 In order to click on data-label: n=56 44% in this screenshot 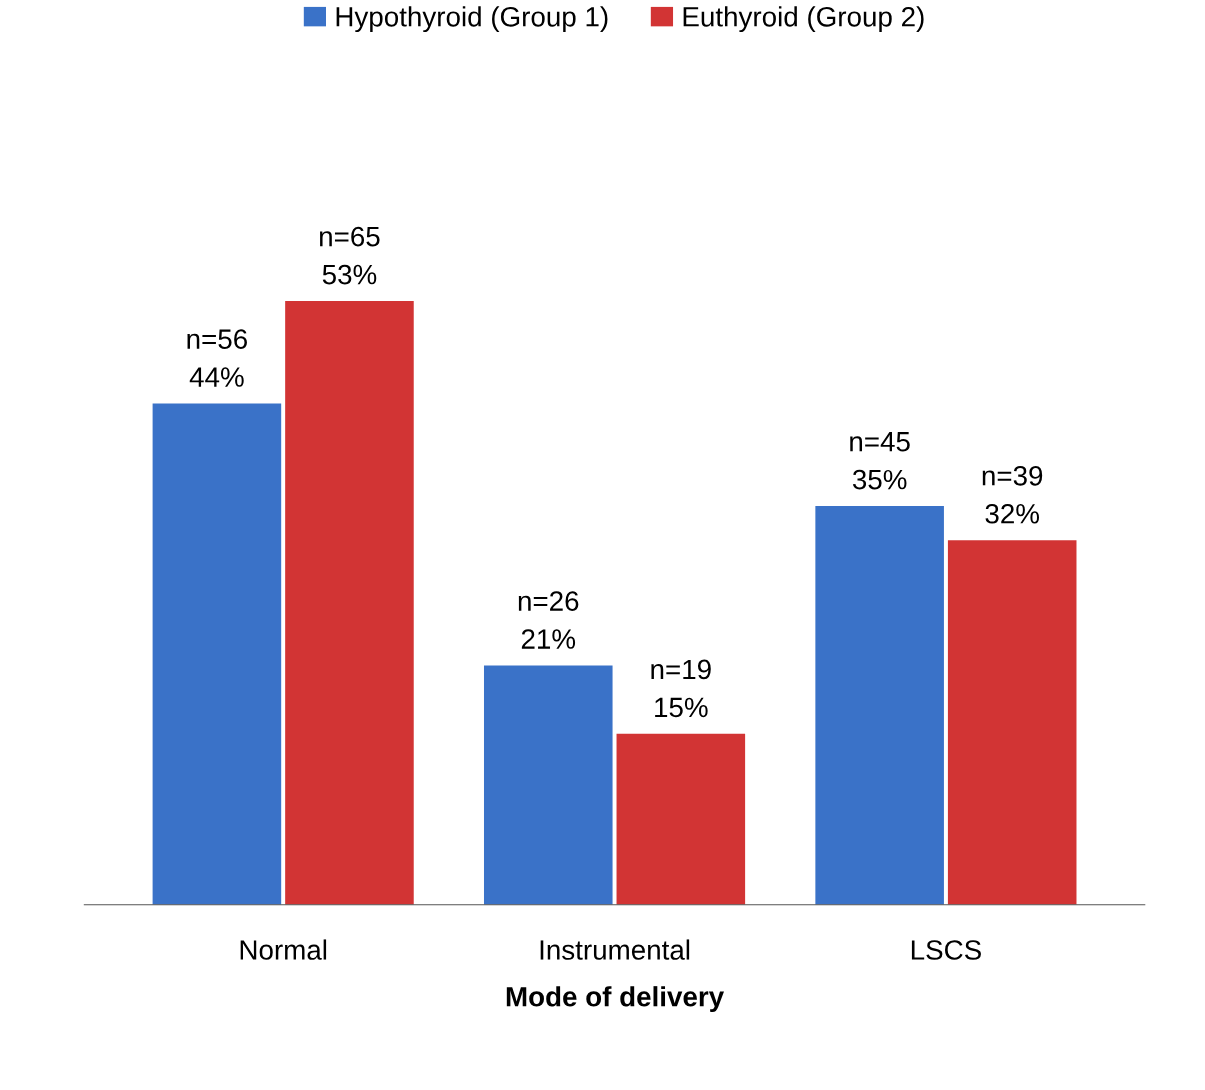, I will do `click(217, 358)`.